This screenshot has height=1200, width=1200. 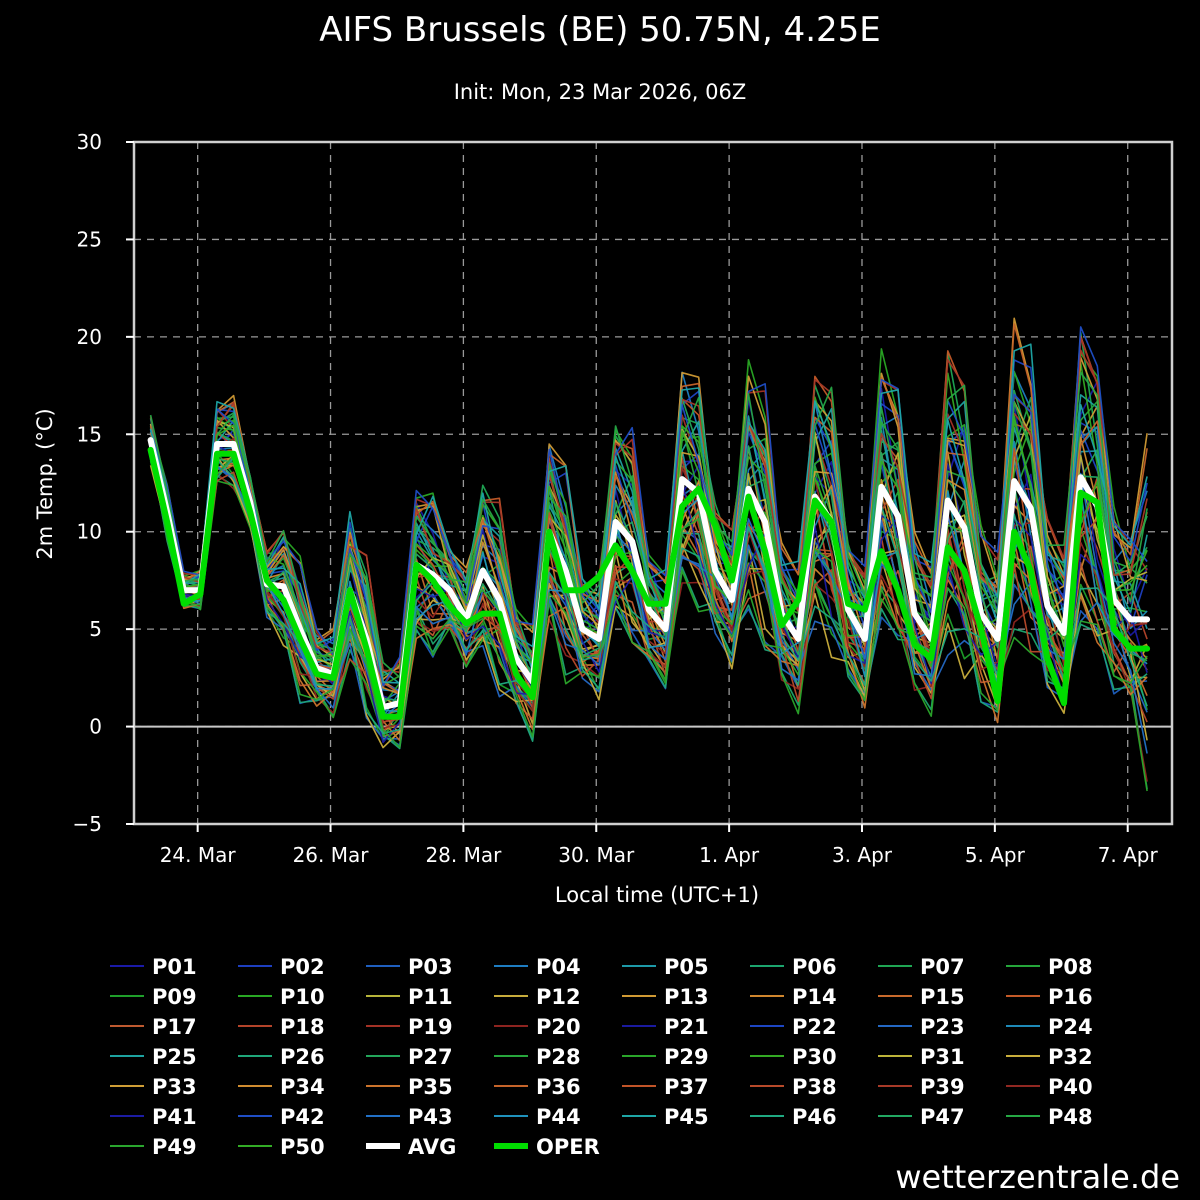 I want to click on y-tick-label: −5, so click(x=87, y=824).